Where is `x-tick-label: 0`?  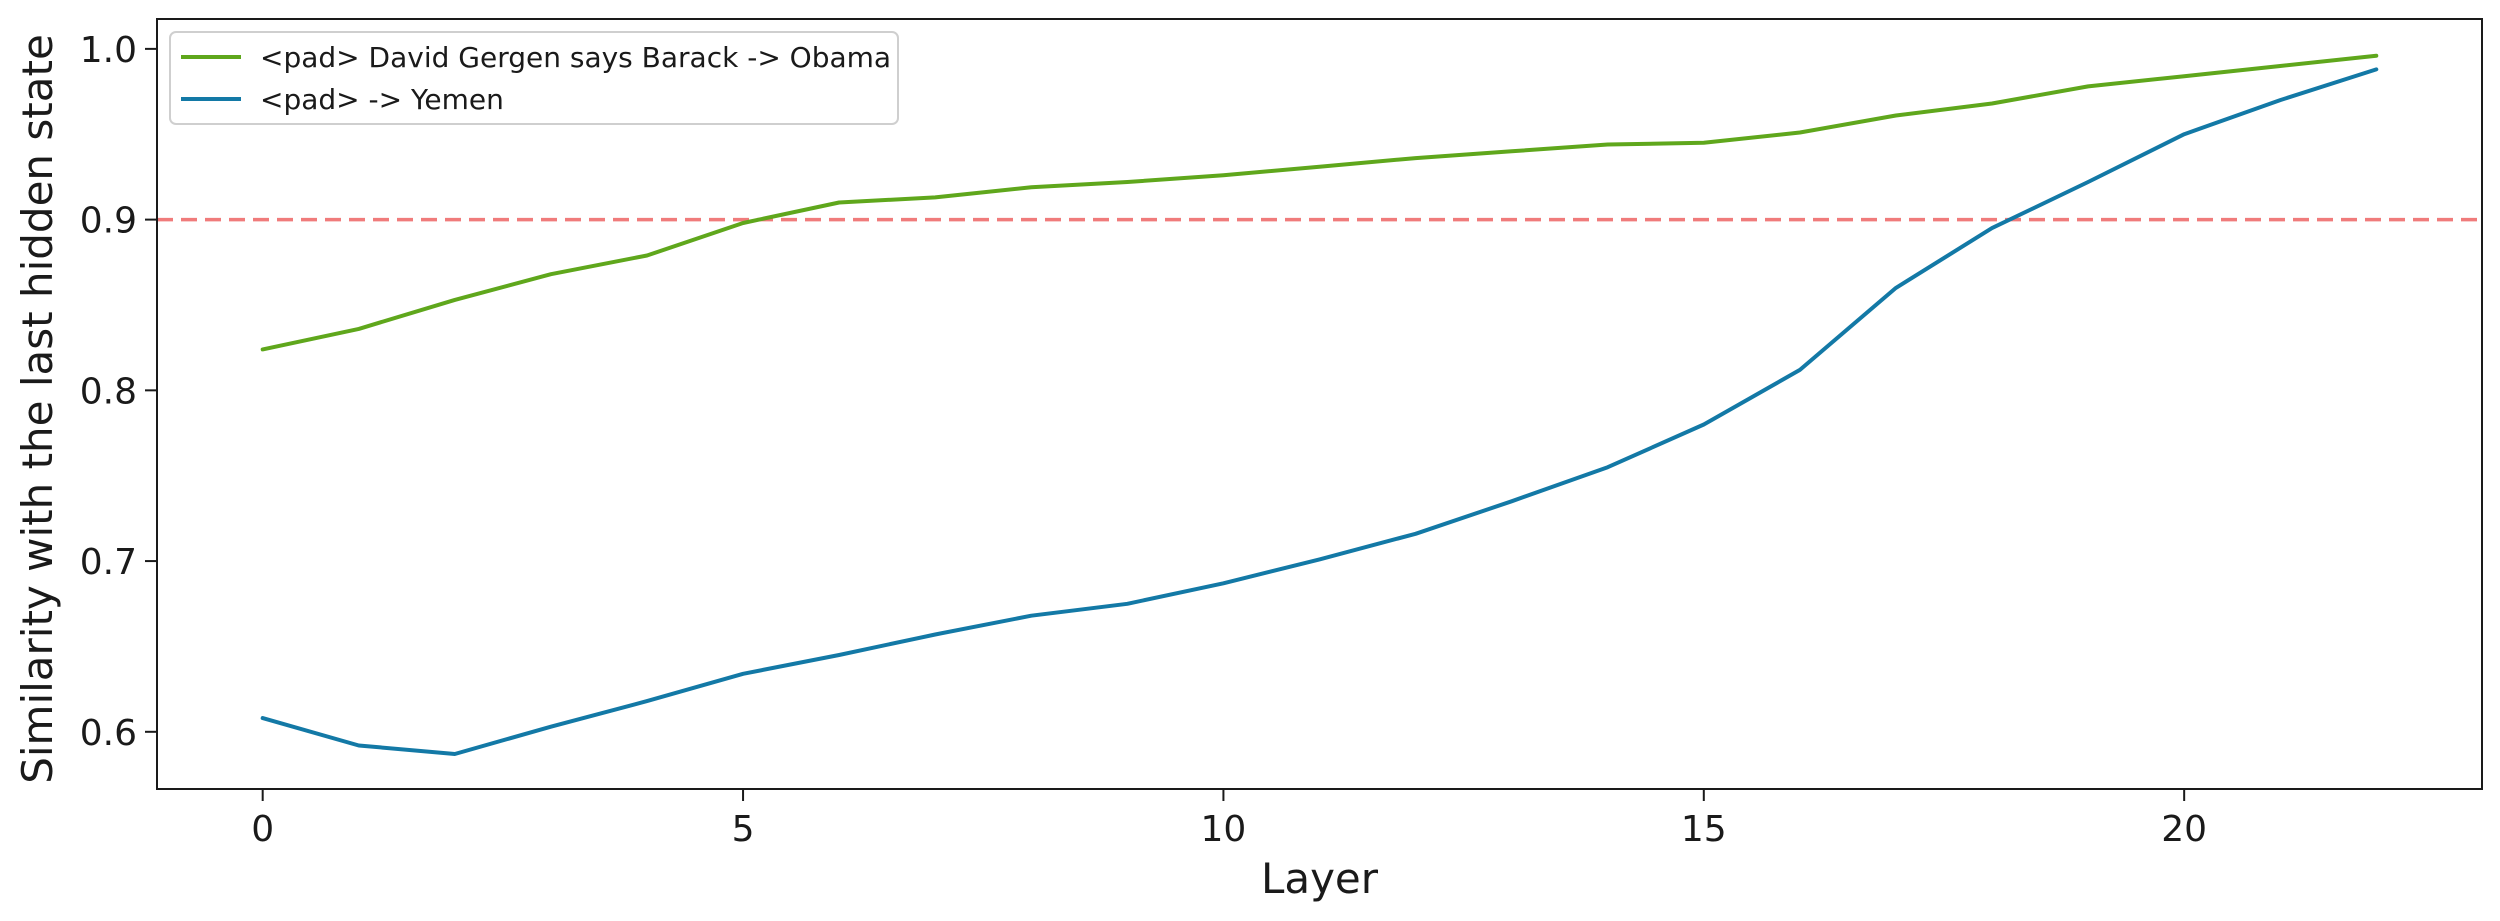 x-tick-label: 0 is located at coordinates (262, 829).